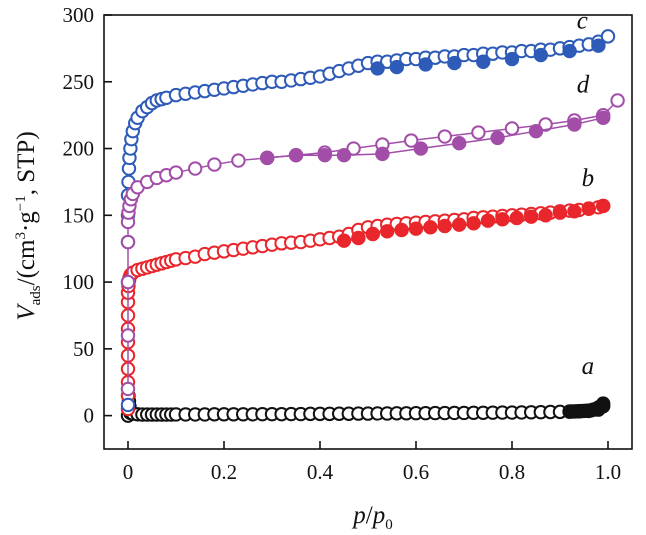  What do you see at coordinates (21, 236) in the screenshot?
I see `y-title-sup3: 3` at bounding box center [21, 236].